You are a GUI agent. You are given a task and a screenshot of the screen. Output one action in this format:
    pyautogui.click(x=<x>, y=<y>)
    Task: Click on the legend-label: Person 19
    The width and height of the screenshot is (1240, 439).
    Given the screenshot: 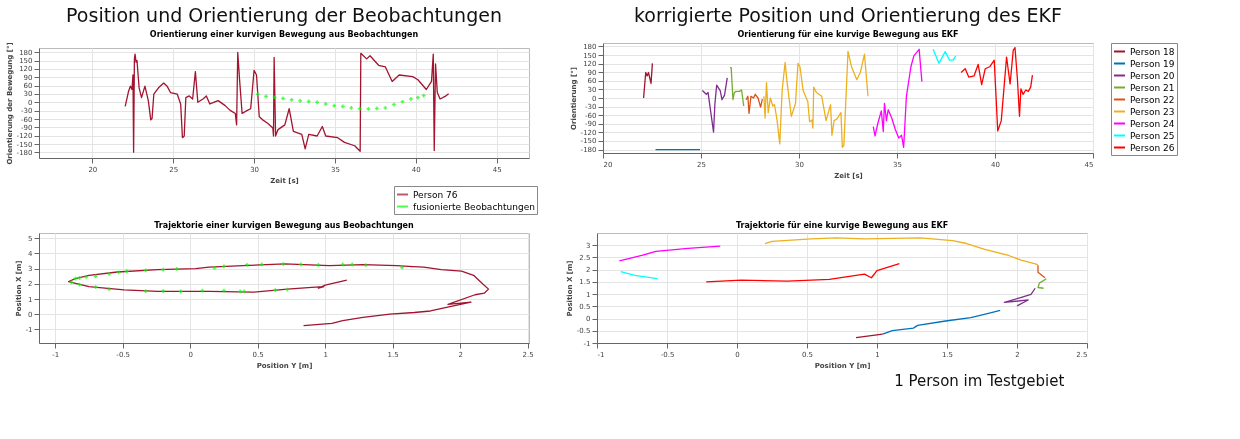 What is the action you would take?
    pyautogui.click(x=1152, y=63)
    